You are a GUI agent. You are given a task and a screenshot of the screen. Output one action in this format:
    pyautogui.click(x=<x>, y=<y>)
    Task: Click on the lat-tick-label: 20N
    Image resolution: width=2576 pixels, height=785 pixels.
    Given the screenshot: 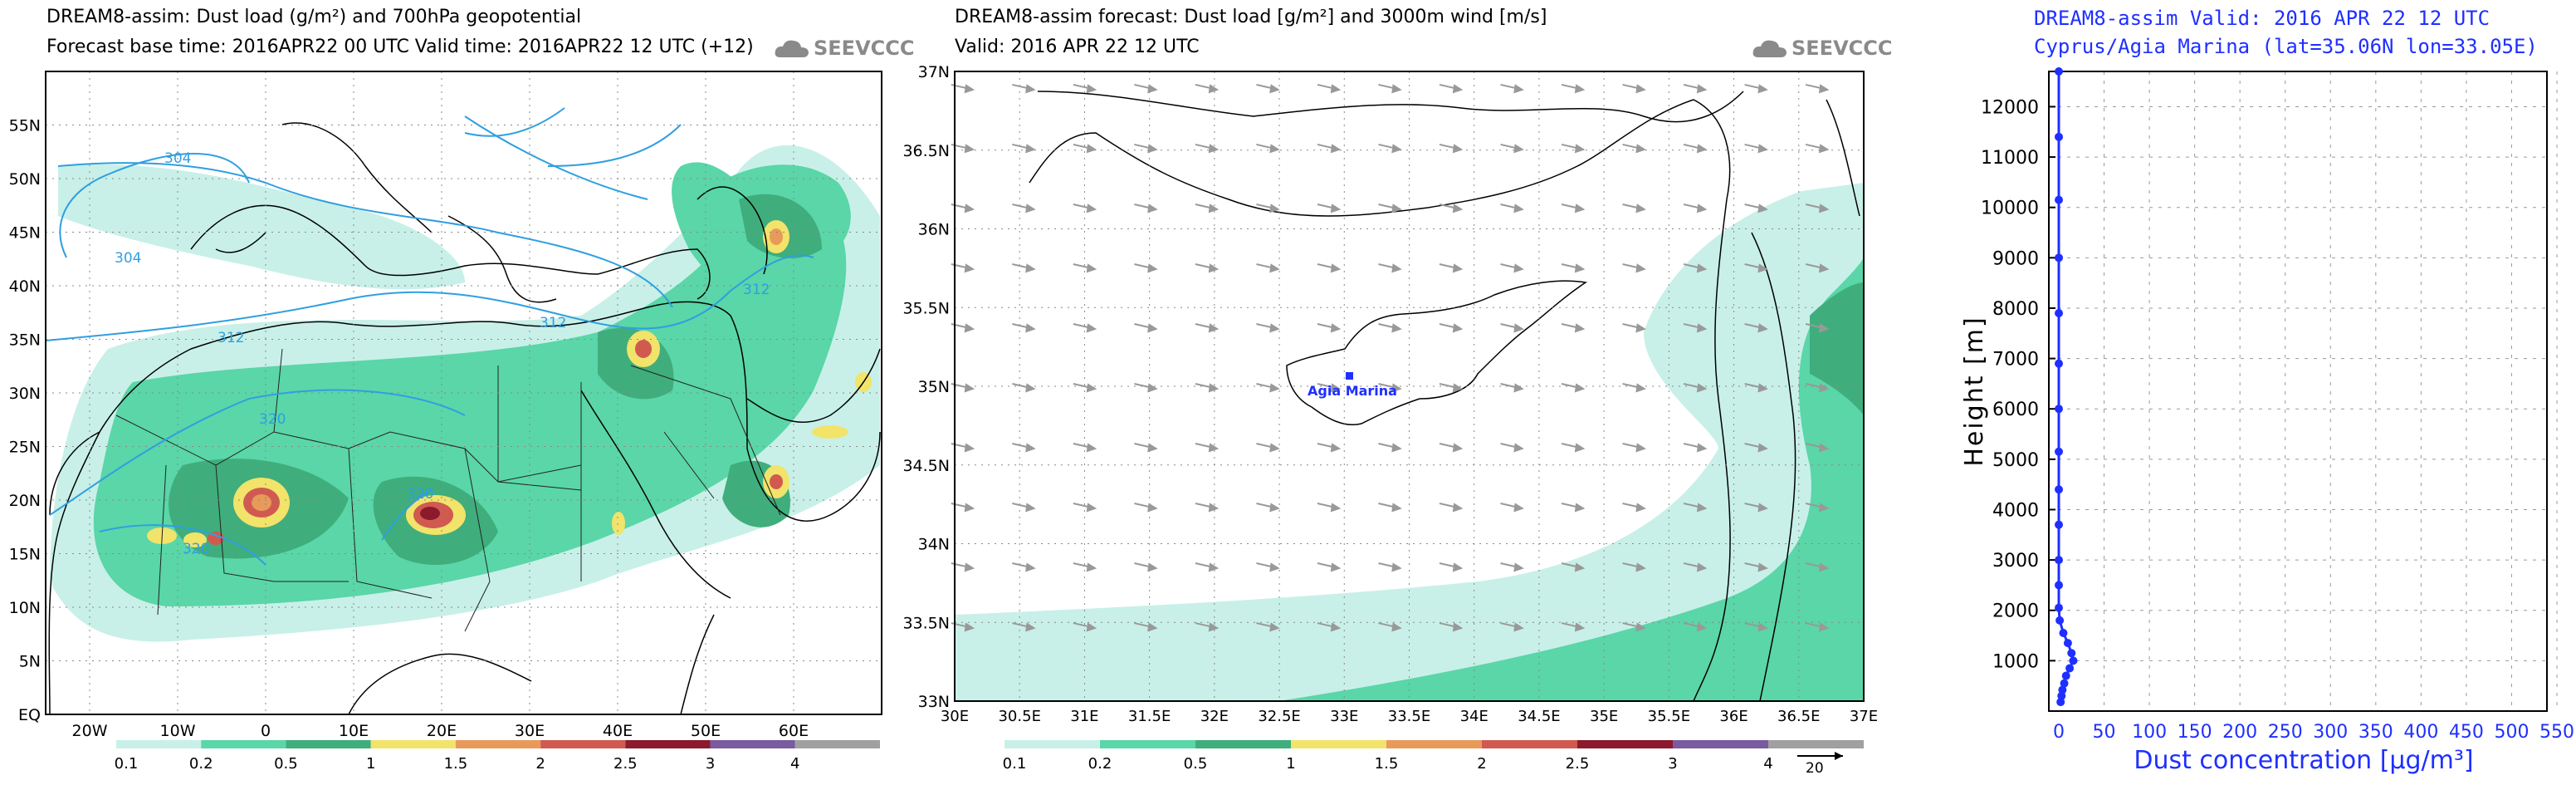 What is the action you would take?
    pyautogui.click(x=25, y=501)
    